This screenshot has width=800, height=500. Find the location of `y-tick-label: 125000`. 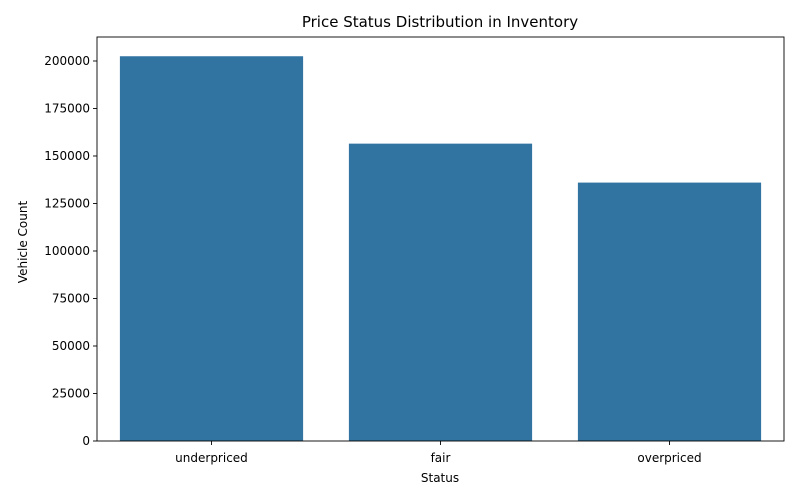

y-tick-label: 125000 is located at coordinates (67, 203).